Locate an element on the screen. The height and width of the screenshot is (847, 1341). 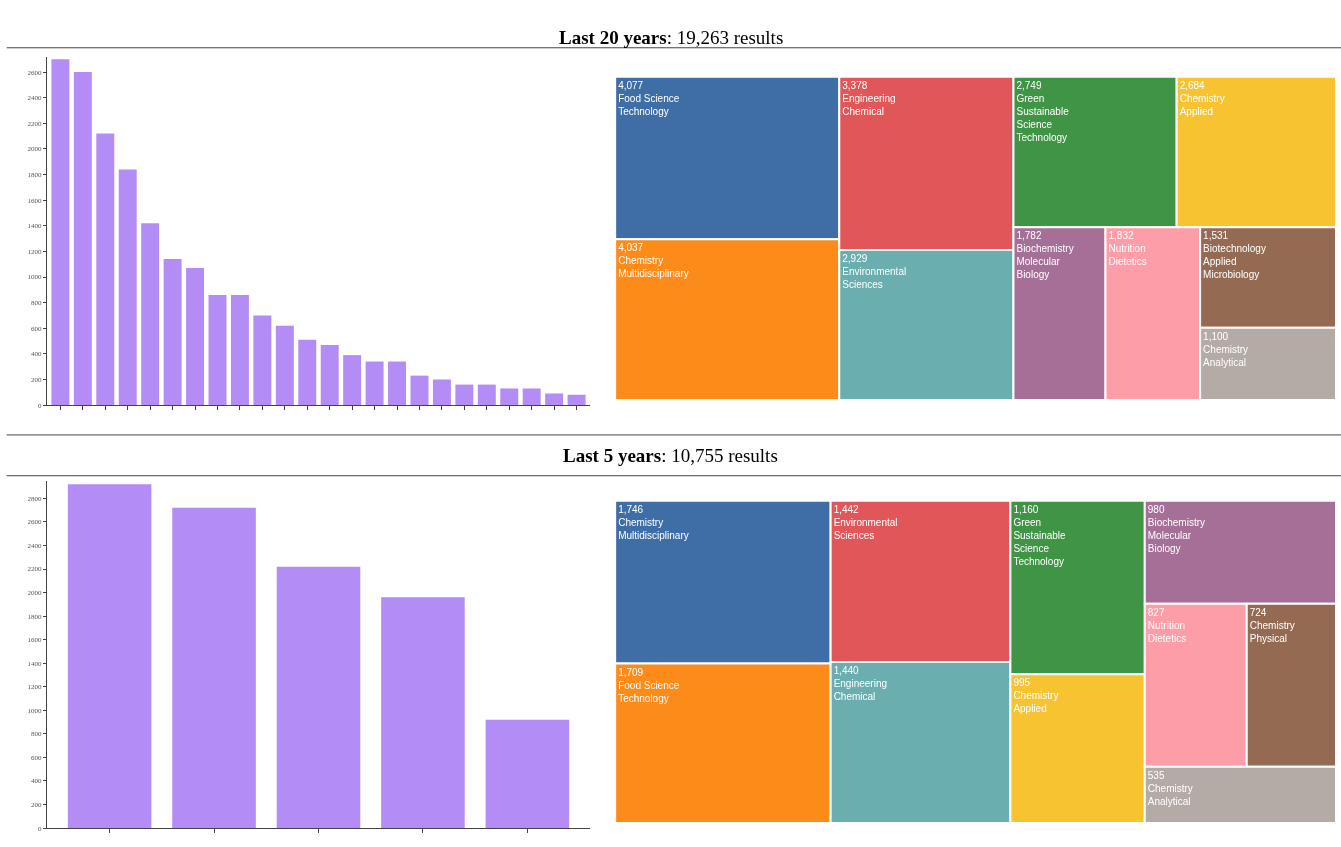
data-label: 1,782 is located at coordinates (1029, 236).